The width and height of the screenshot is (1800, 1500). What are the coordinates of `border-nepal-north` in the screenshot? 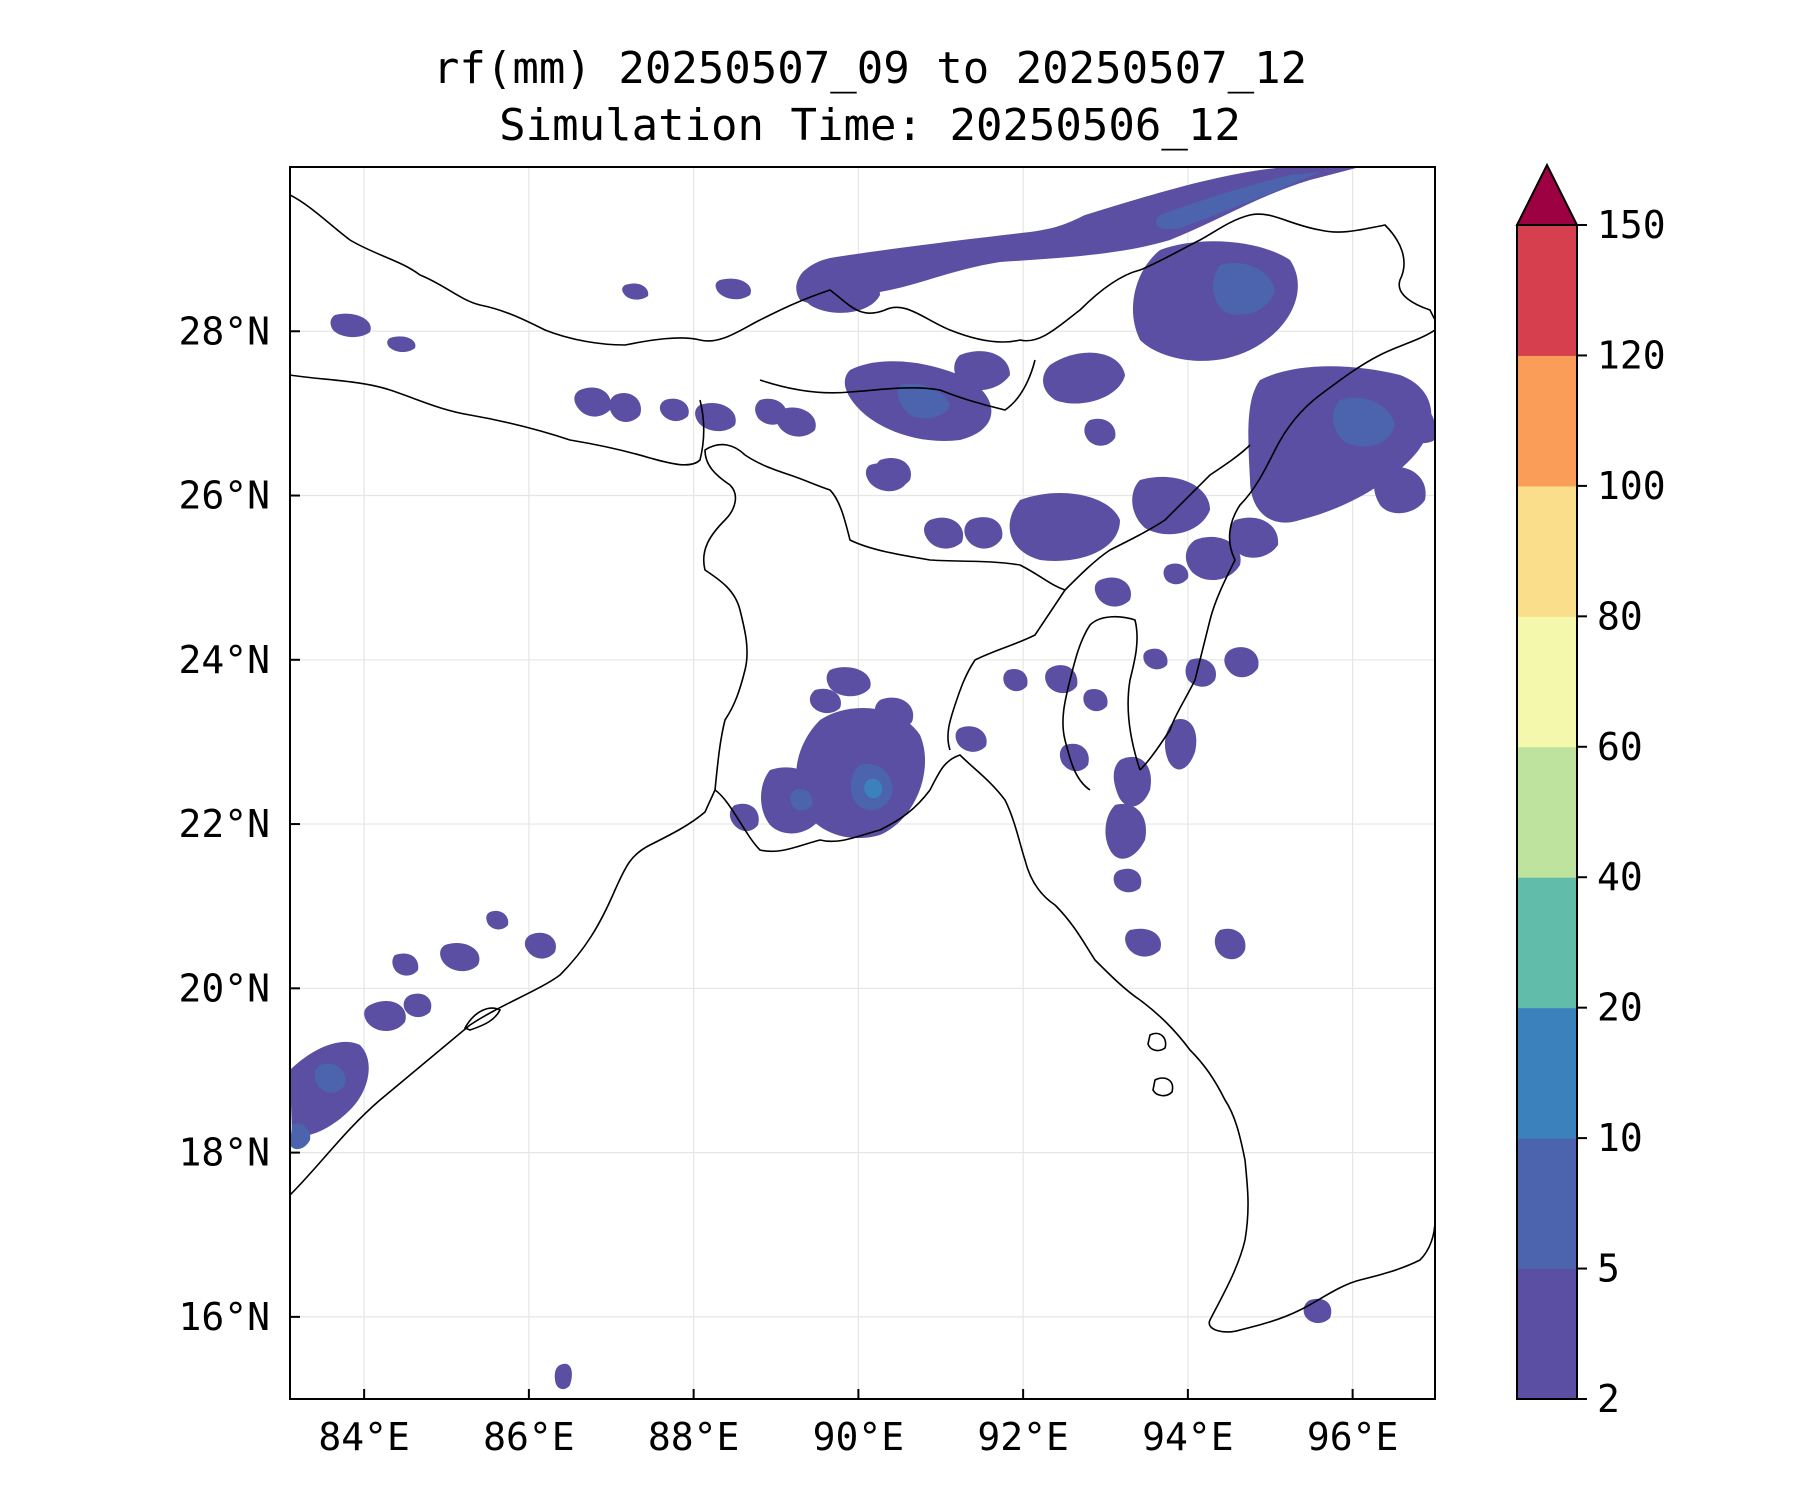 It's located at (525, 270).